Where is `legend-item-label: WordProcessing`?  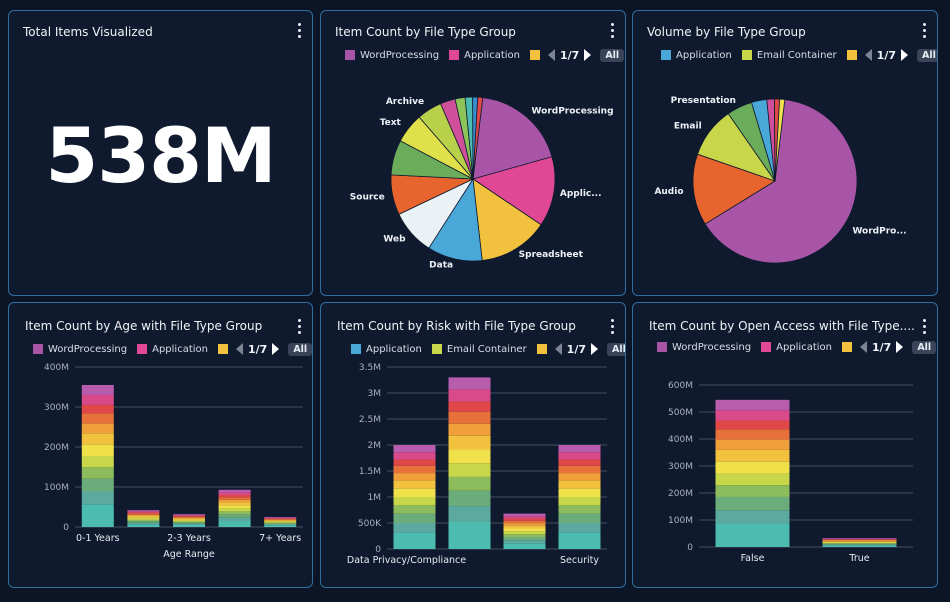 legend-item-label: WordProcessing is located at coordinates (88, 349).